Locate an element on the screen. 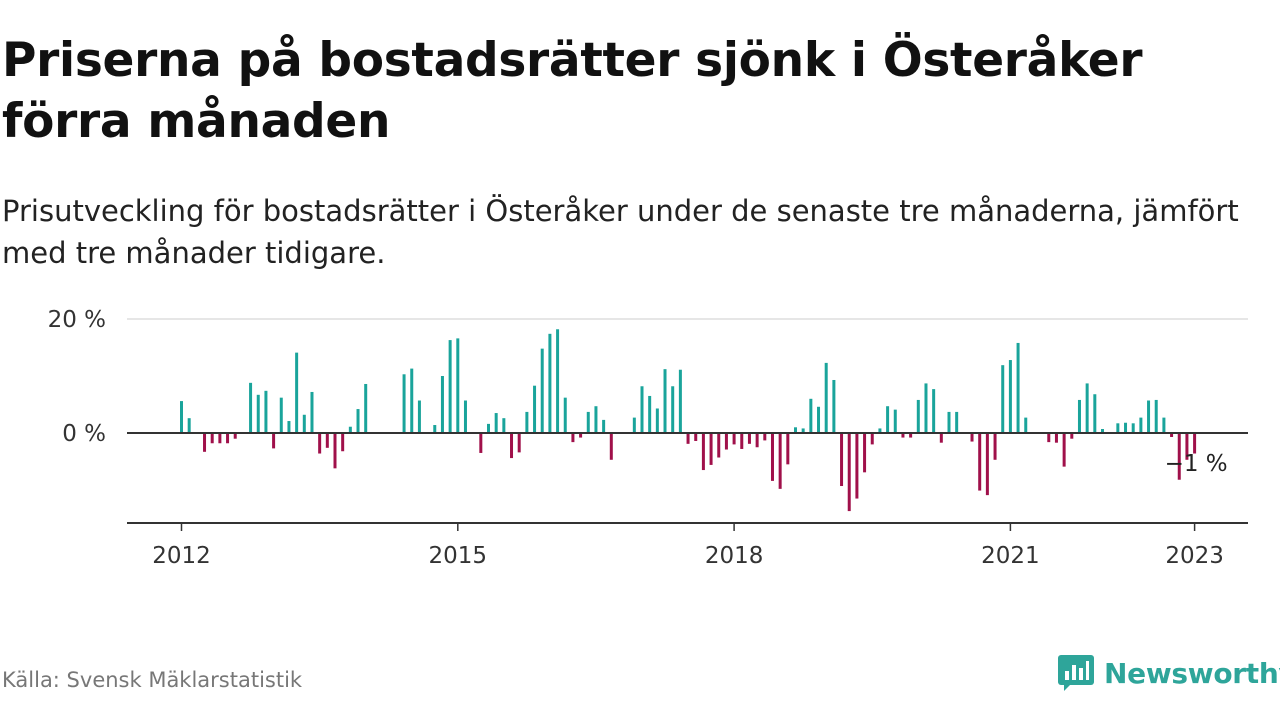  y-tick-label: 0 % is located at coordinates (84, 434).